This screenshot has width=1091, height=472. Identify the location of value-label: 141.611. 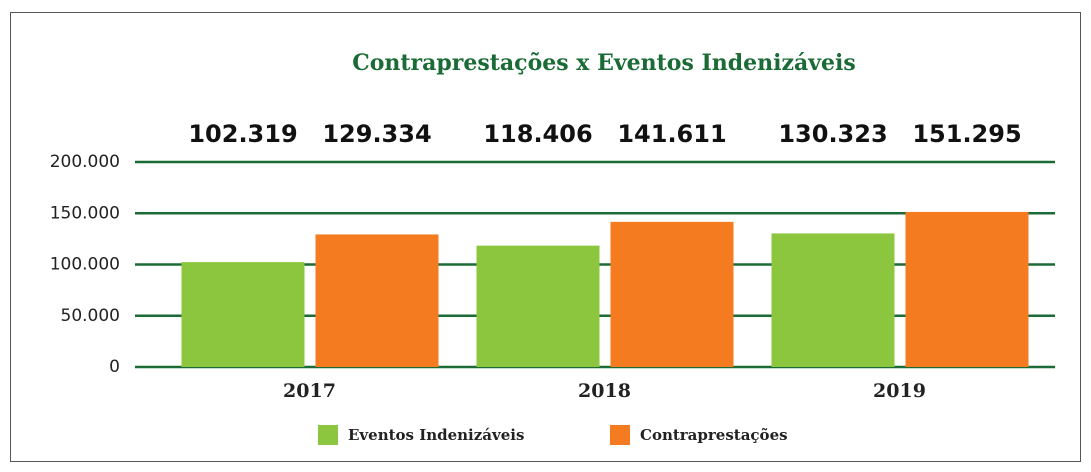
(671, 134).